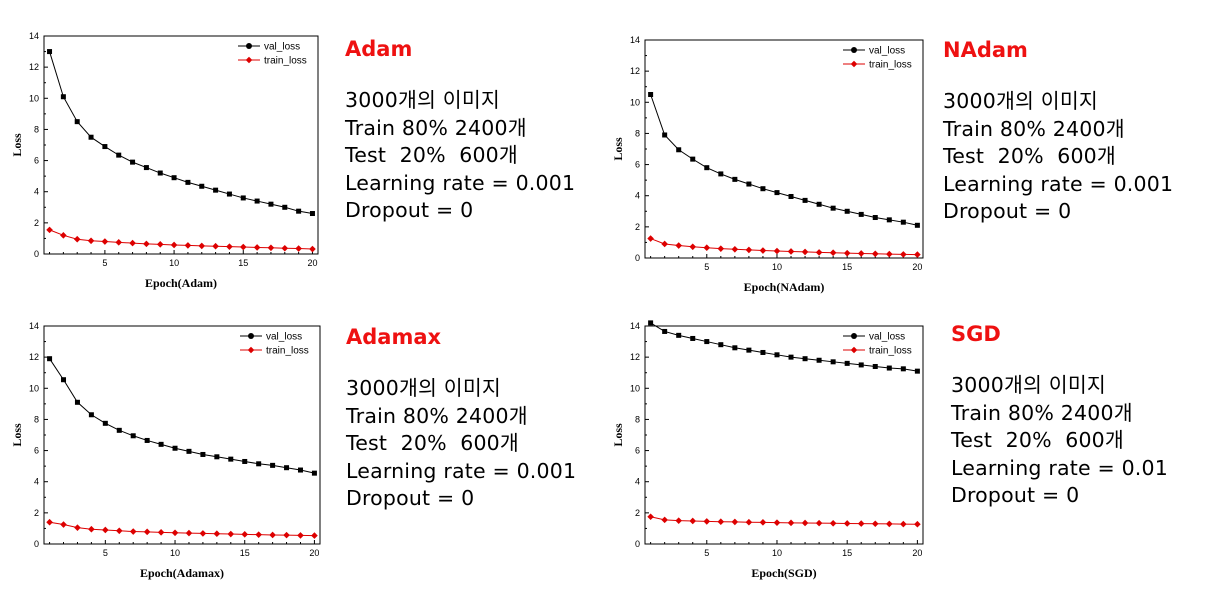  What do you see at coordinates (243, 263) in the screenshot?
I see `x-tick-label: 15` at bounding box center [243, 263].